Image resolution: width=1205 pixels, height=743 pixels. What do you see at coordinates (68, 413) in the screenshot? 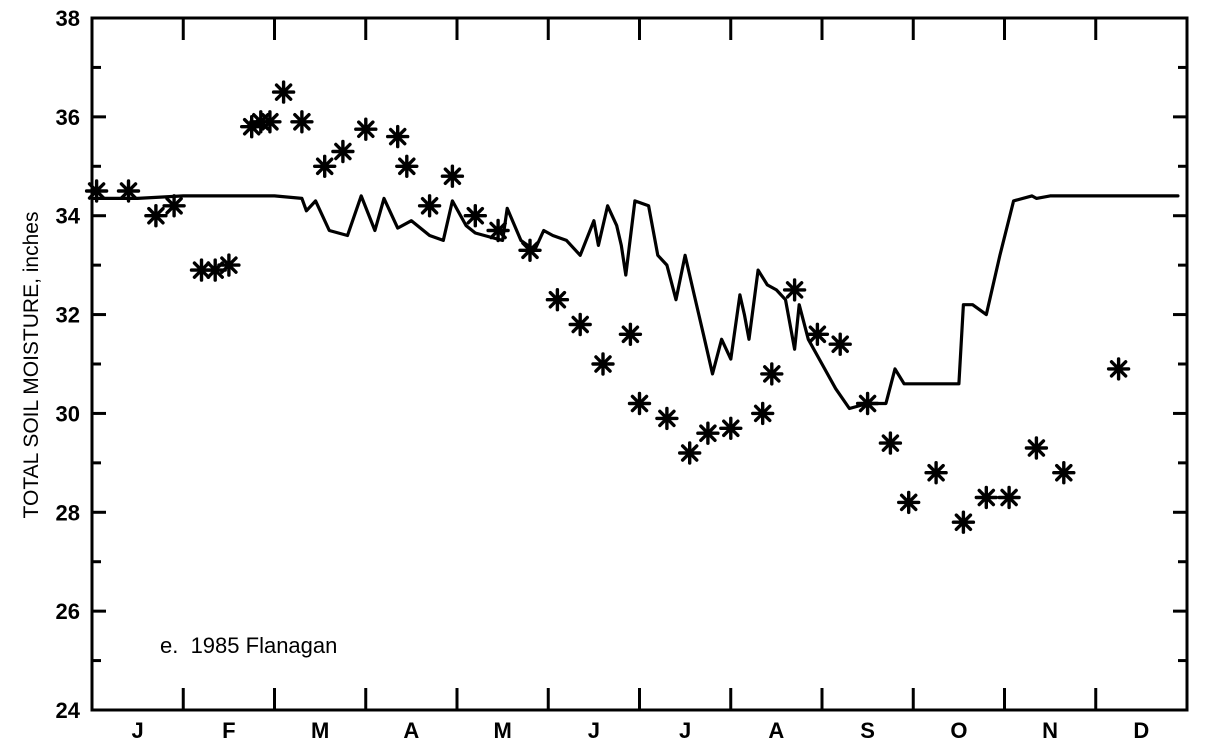
I see `y-tick-label: 30` at bounding box center [68, 413].